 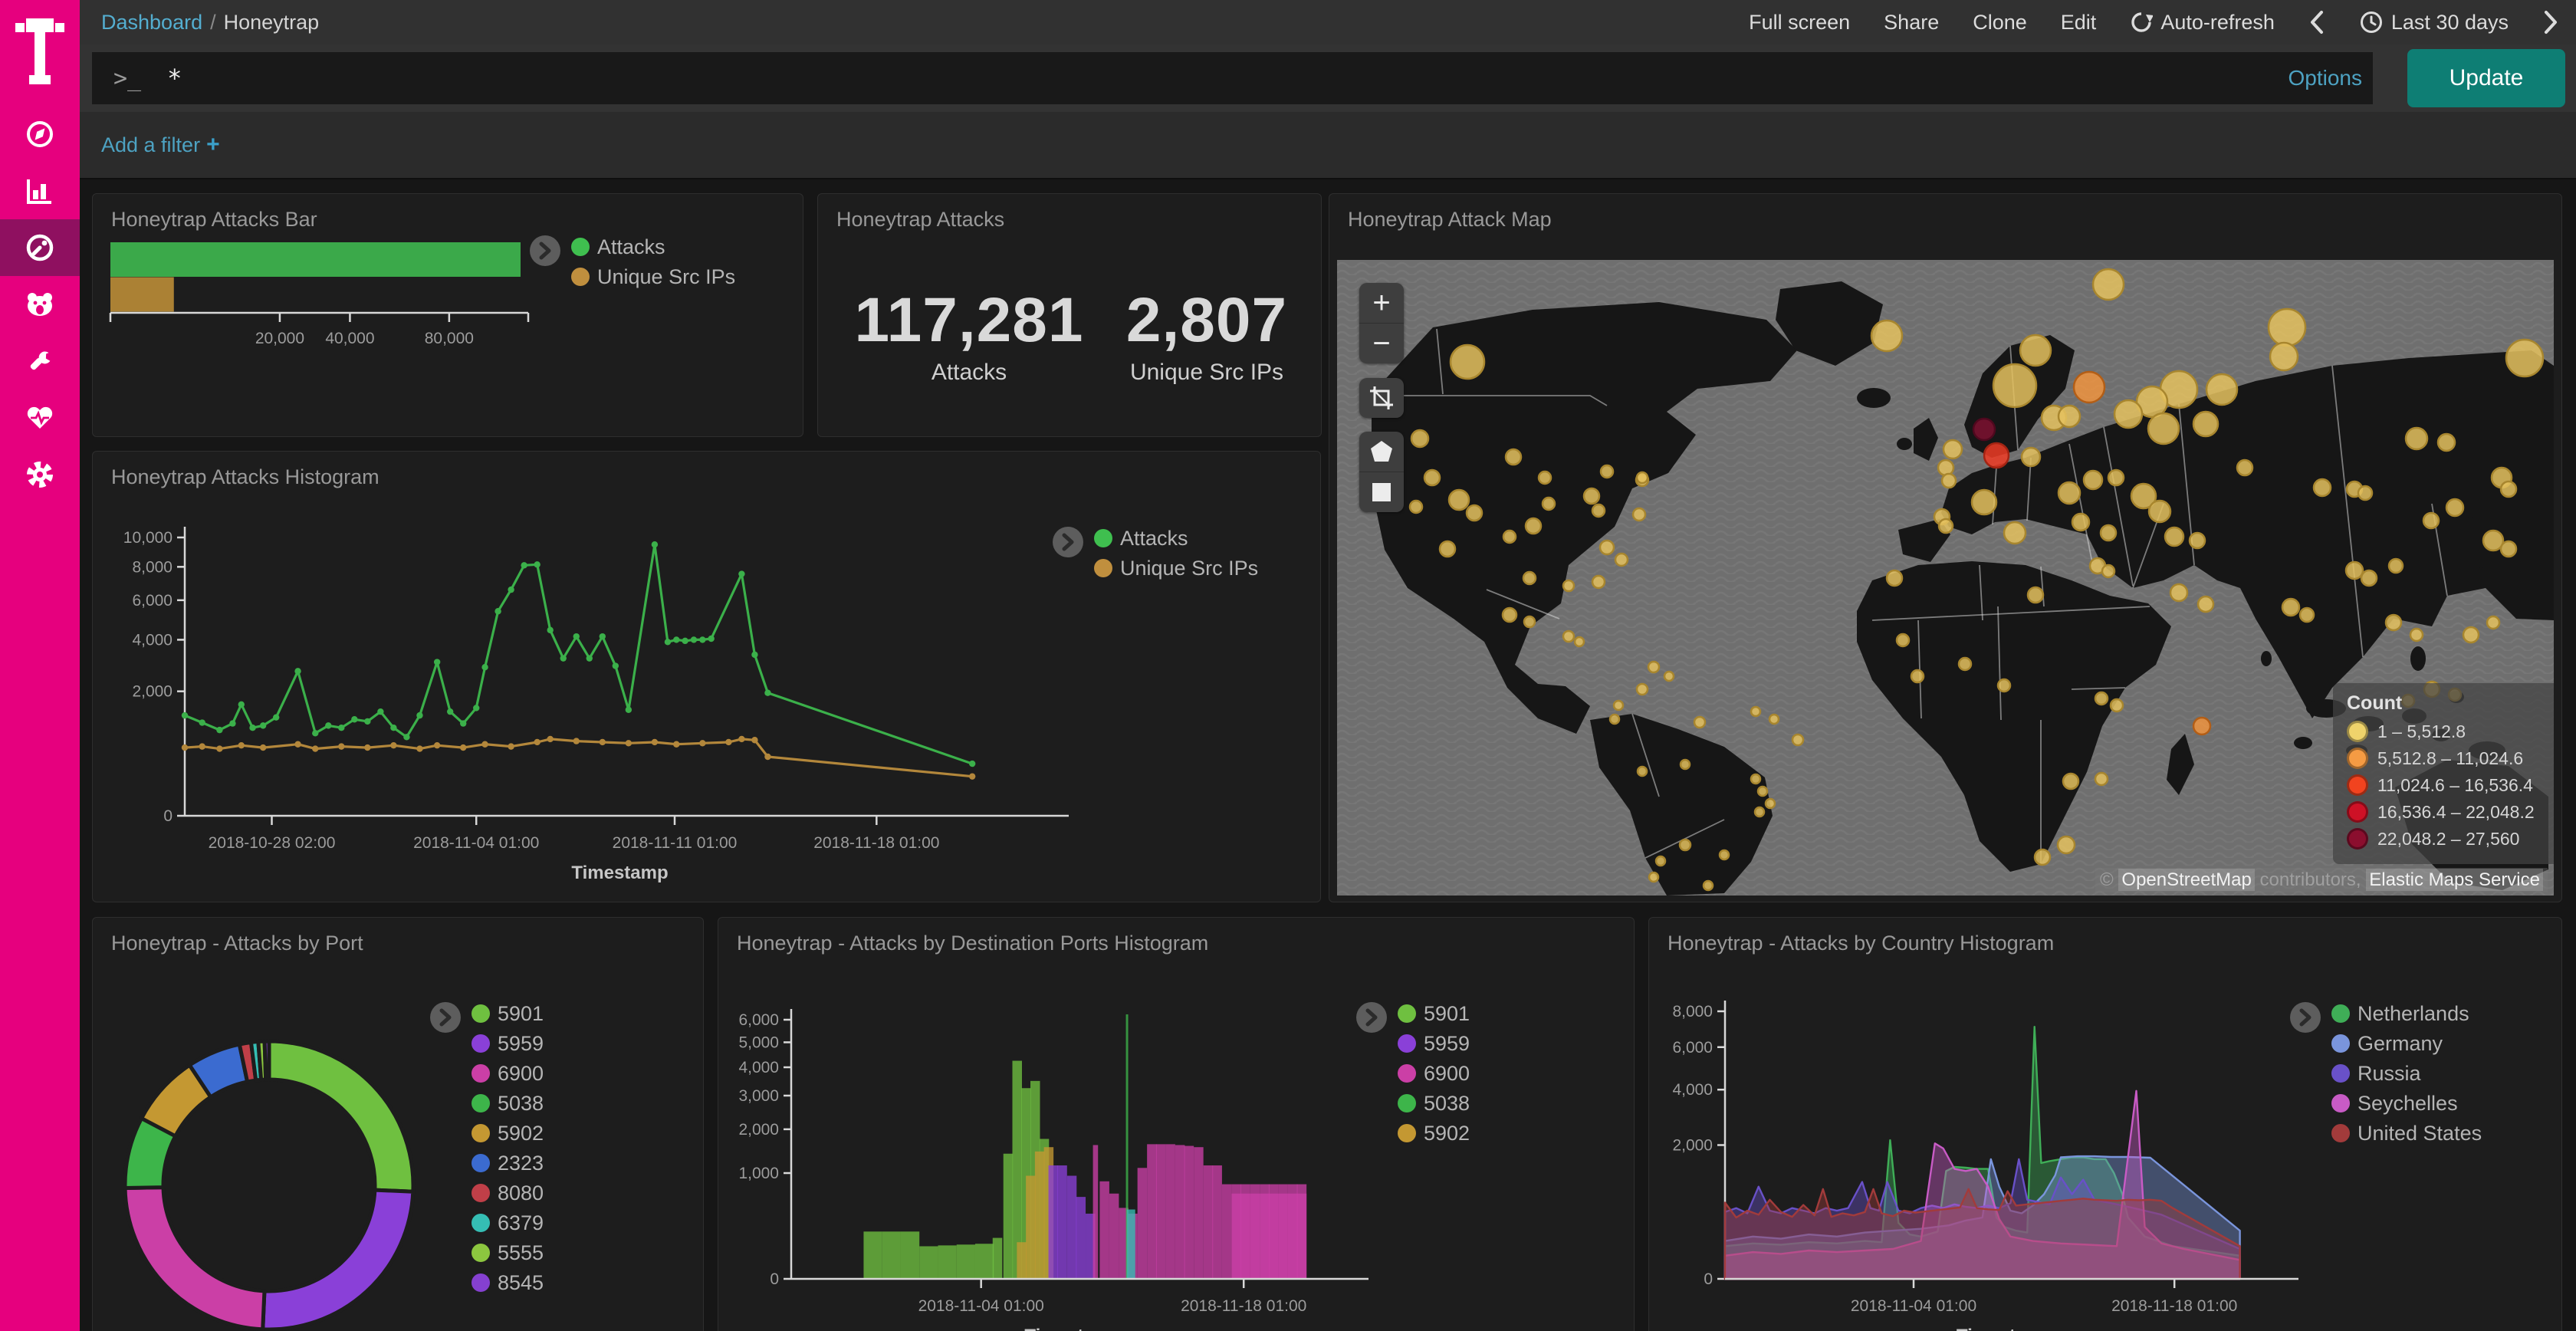 What do you see at coordinates (508, 1252) in the screenshot?
I see `legend-item: 5555` at bounding box center [508, 1252].